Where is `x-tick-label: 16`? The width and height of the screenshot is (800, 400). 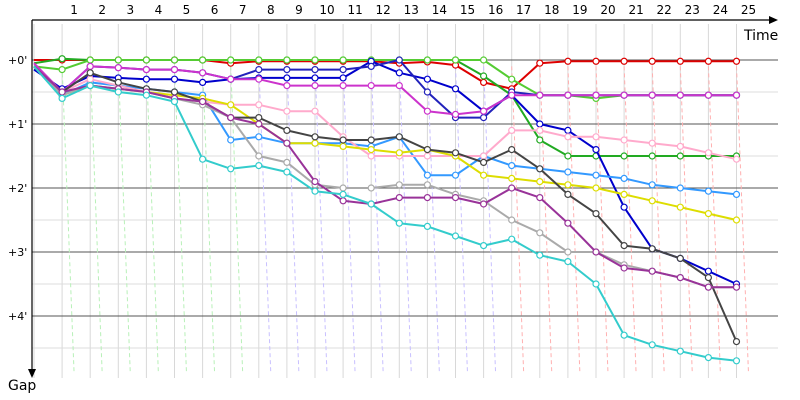 x-tick-label: 16 is located at coordinates (495, 10).